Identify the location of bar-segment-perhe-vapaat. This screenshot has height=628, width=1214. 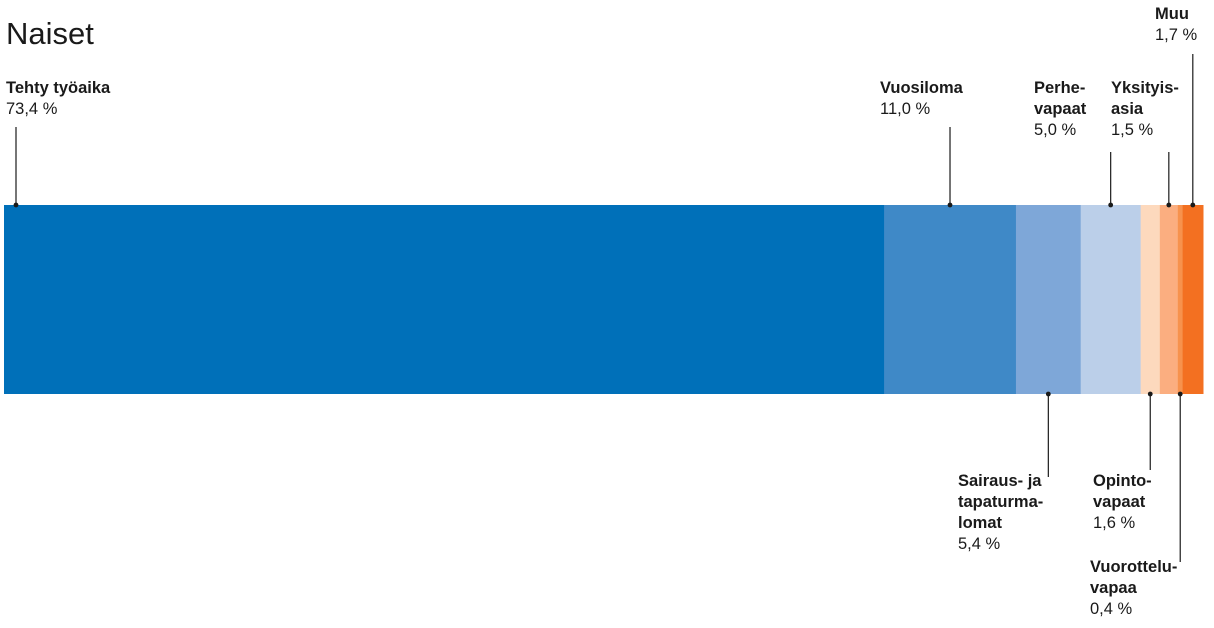
(1111, 299).